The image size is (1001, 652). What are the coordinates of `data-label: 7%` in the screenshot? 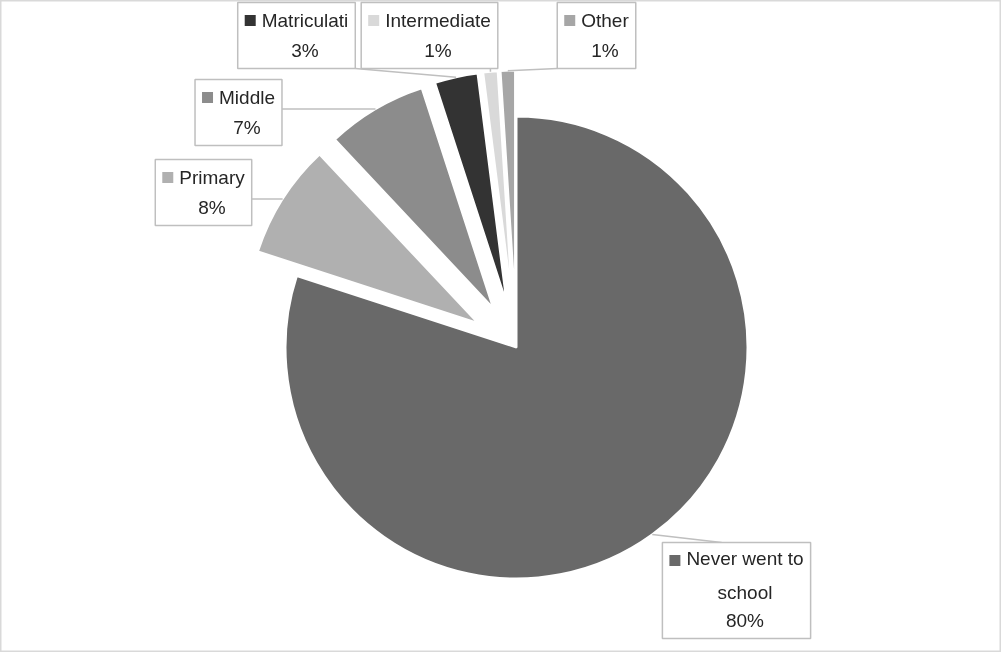 It's located at (247, 127).